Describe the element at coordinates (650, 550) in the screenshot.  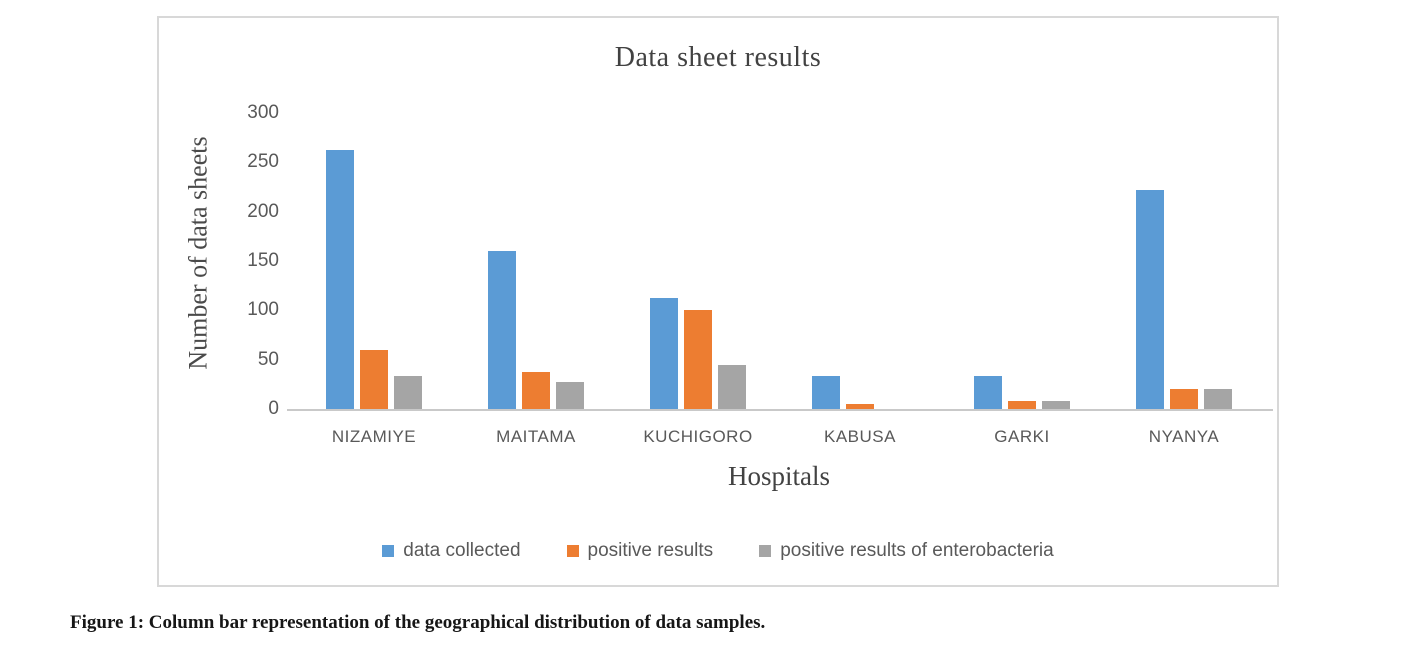
I see `legend-label: positive results` at that location.